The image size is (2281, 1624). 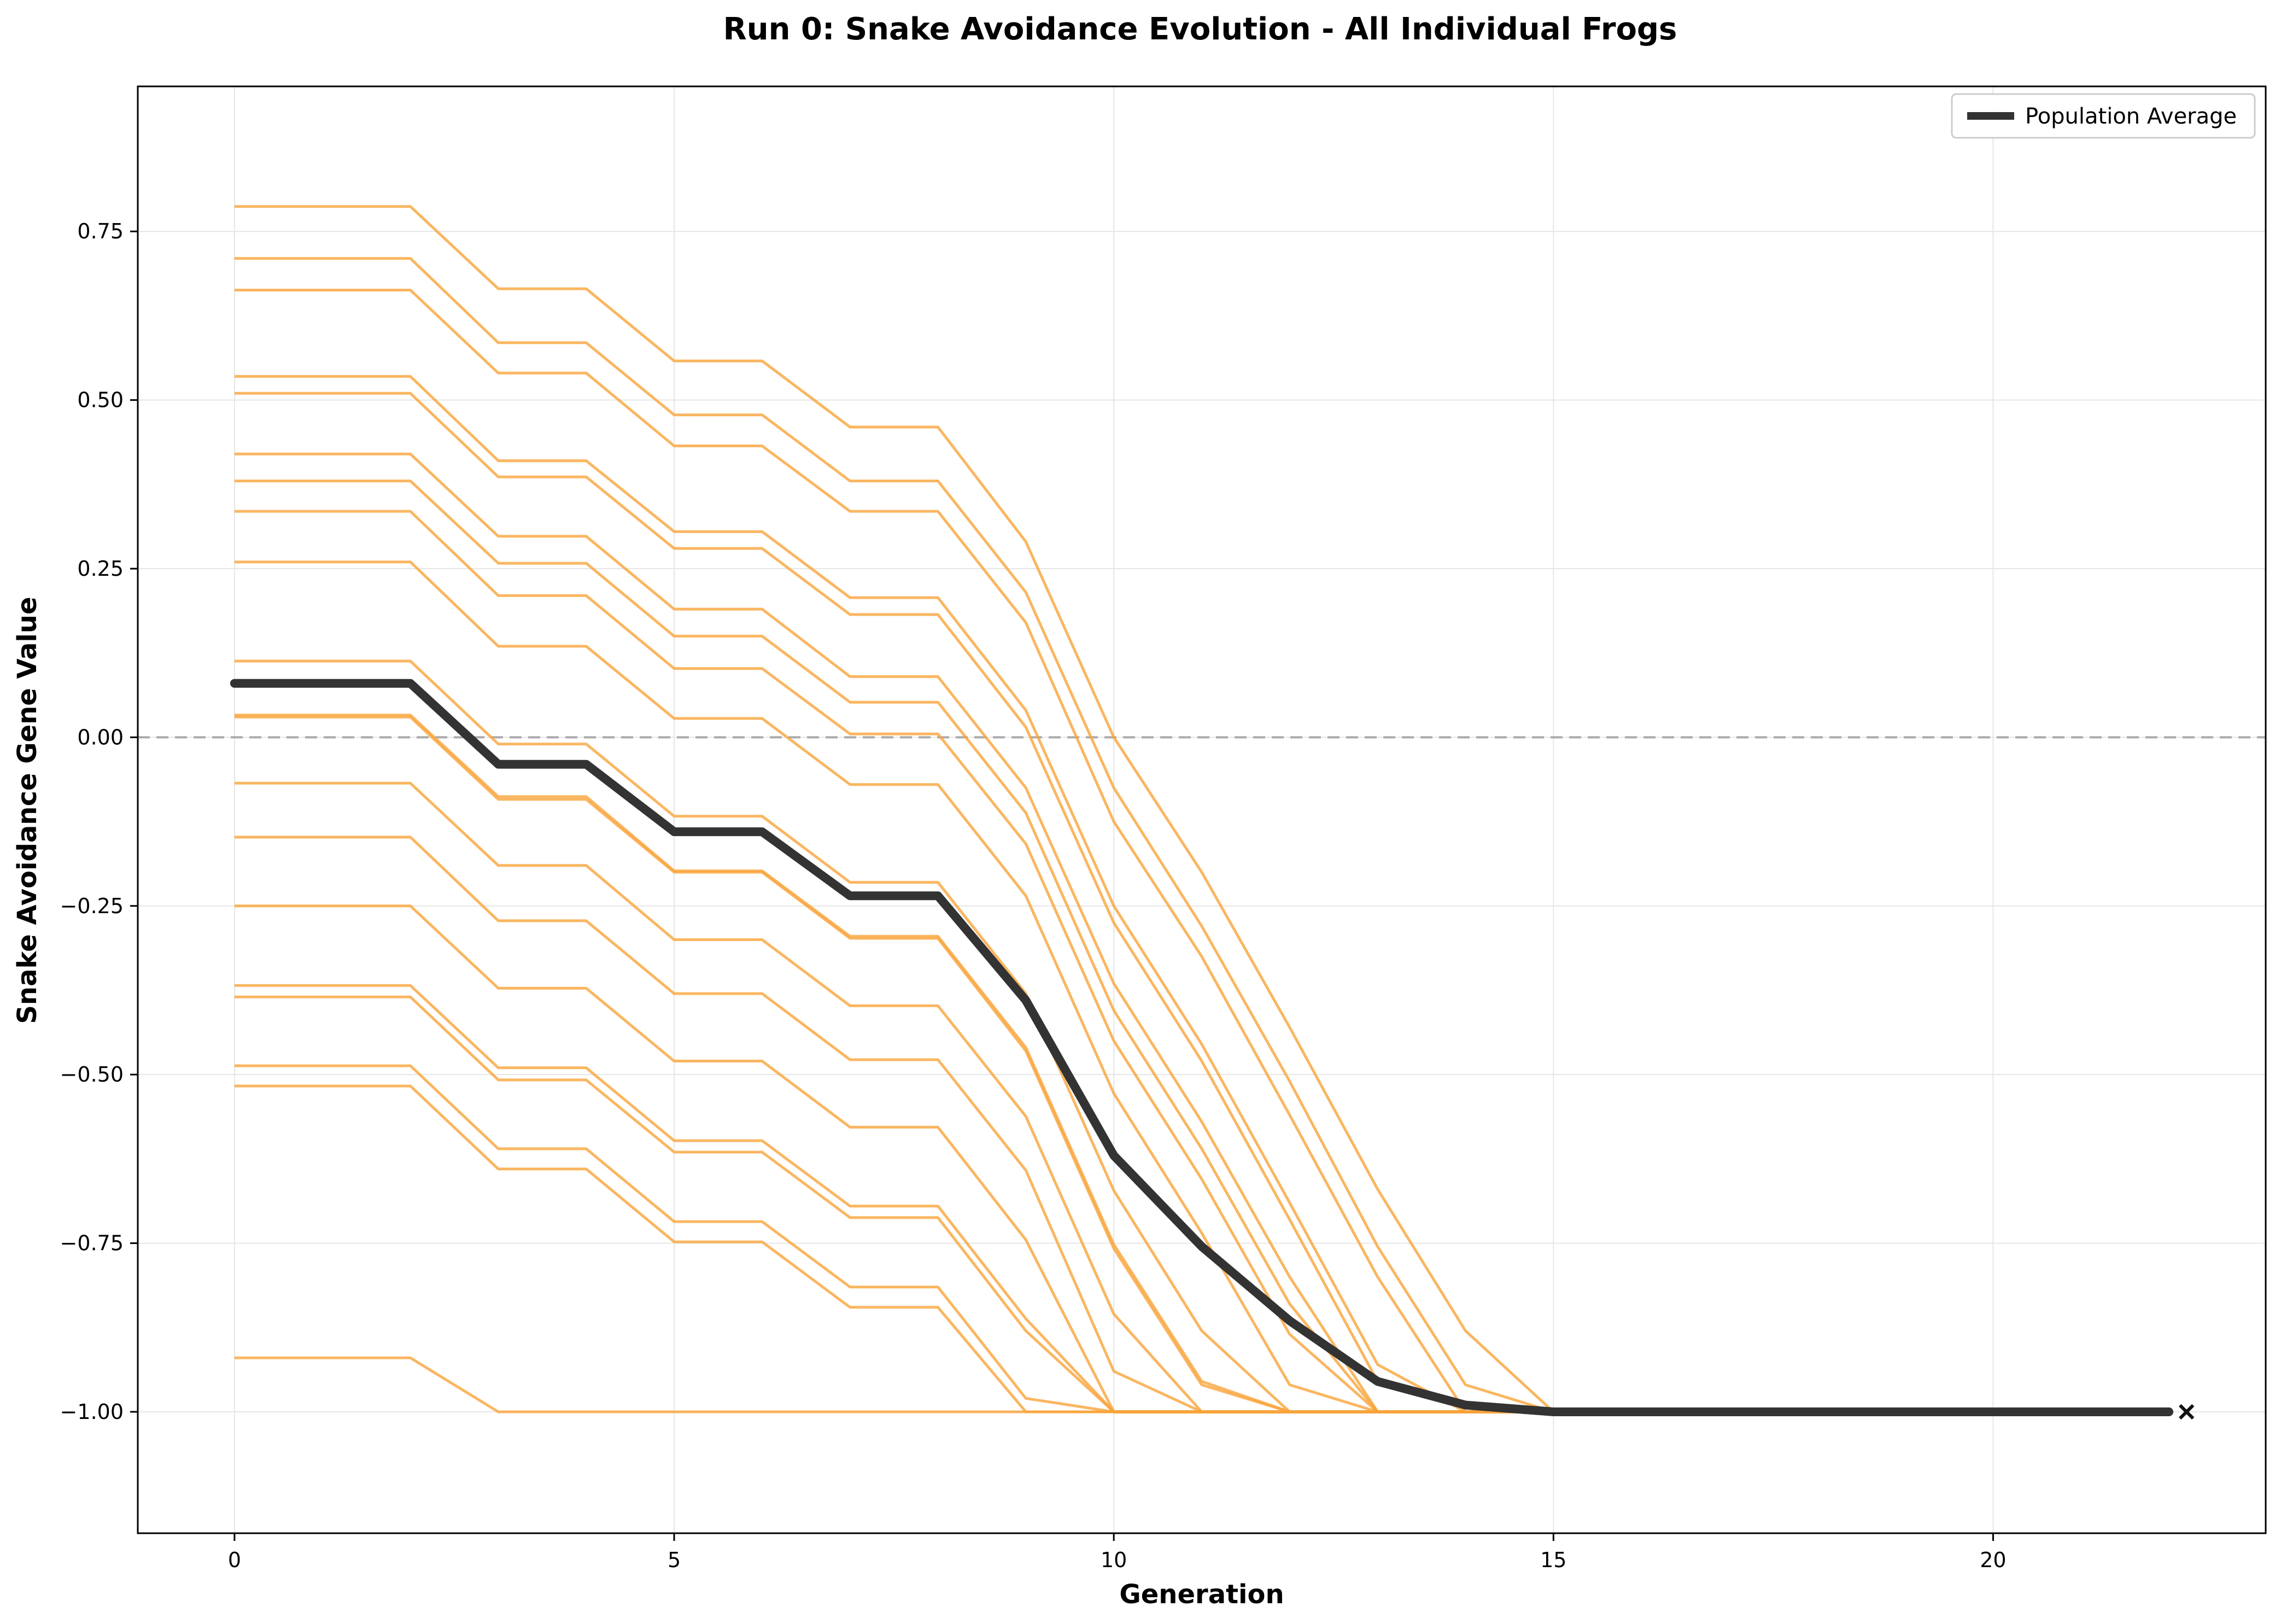 I want to click on end-marker-group, so click(x=2187, y=1412).